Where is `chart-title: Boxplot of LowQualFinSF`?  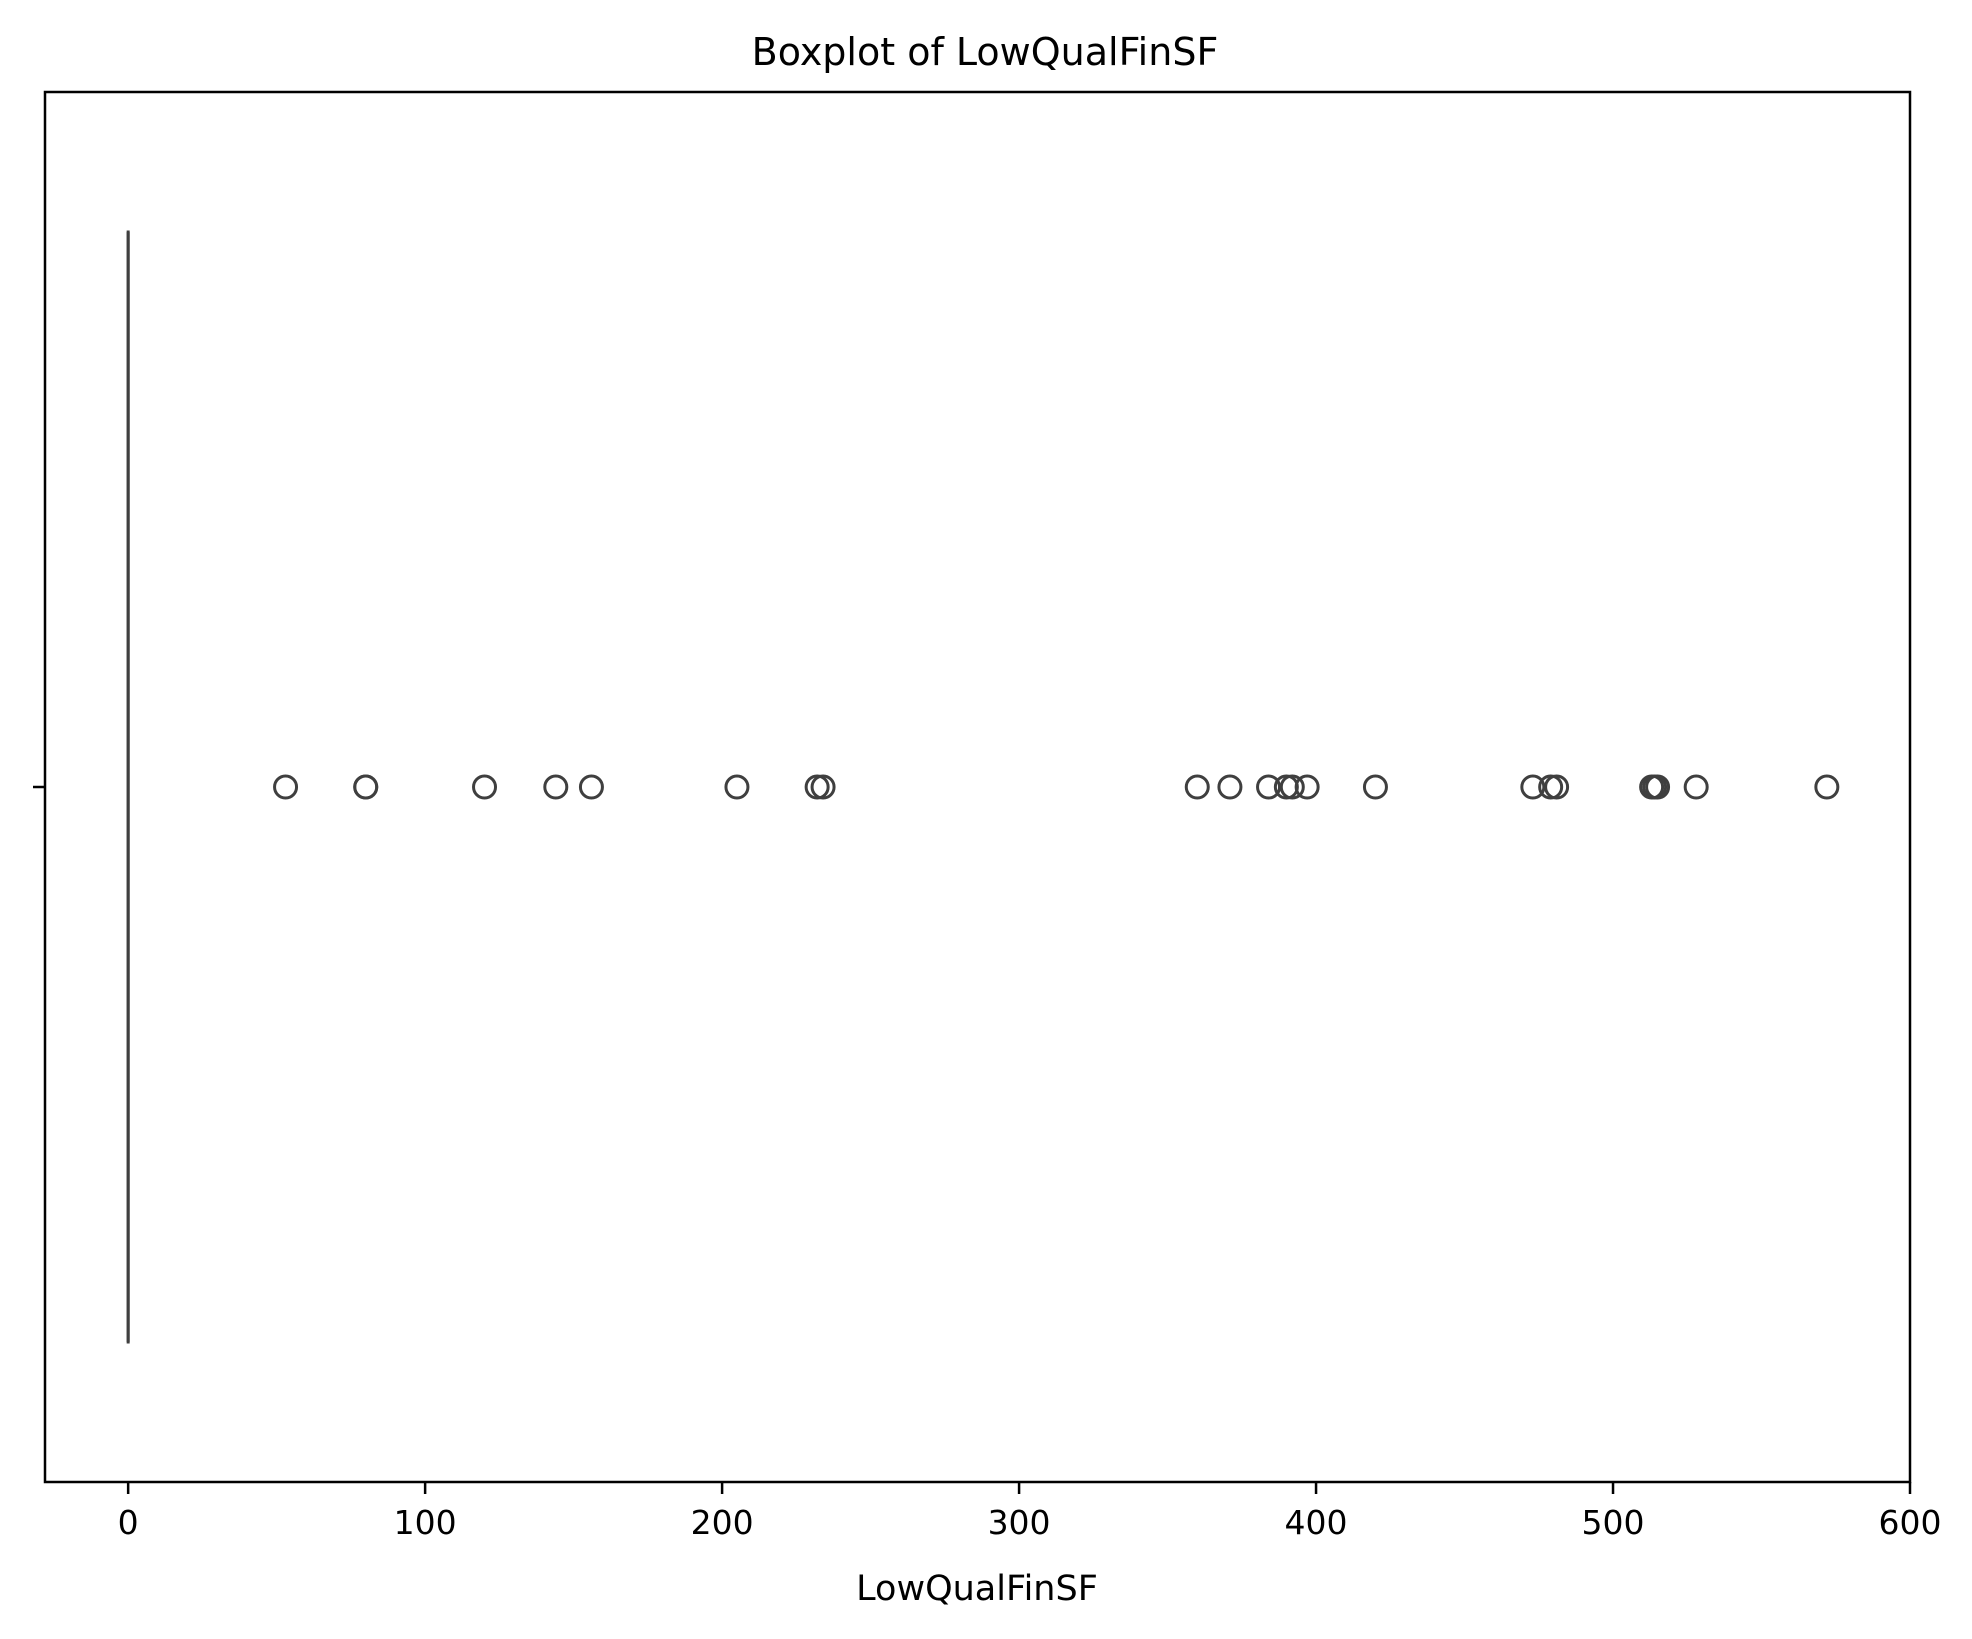
chart-title: Boxplot of LowQualFinSF is located at coordinates (985, 52).